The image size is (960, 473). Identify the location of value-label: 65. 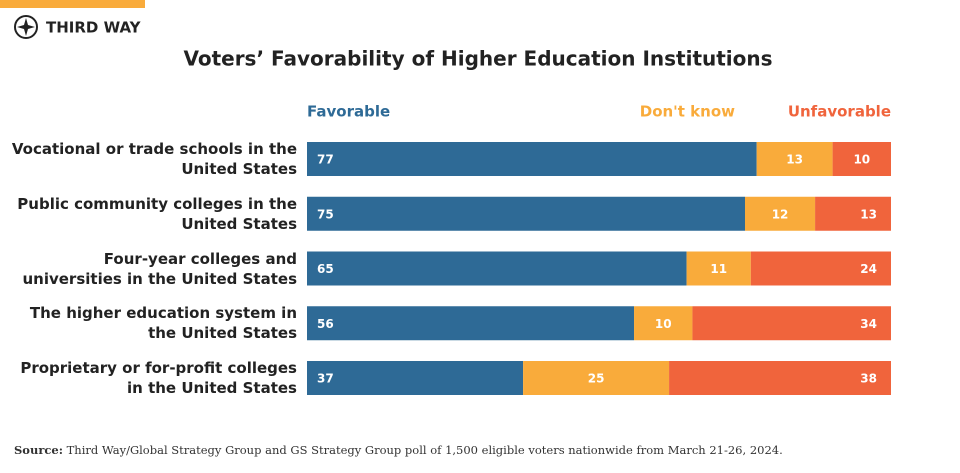
(325, 269).